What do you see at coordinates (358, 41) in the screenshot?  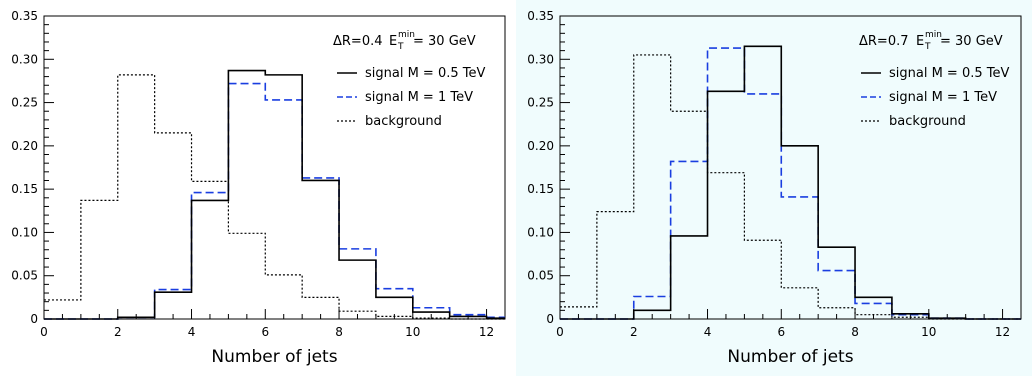 I see `delta-r-label: ΔR=0.4` at bounding box center [358, 41].